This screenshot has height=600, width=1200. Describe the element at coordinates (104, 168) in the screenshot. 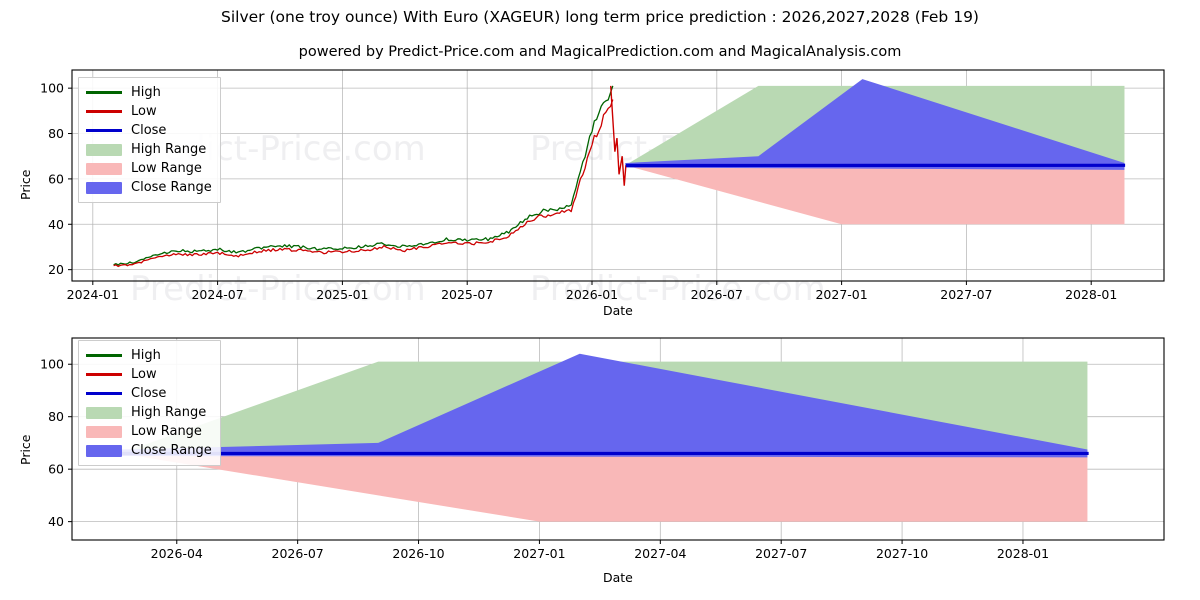

I see `top-low-range-key` at that location.